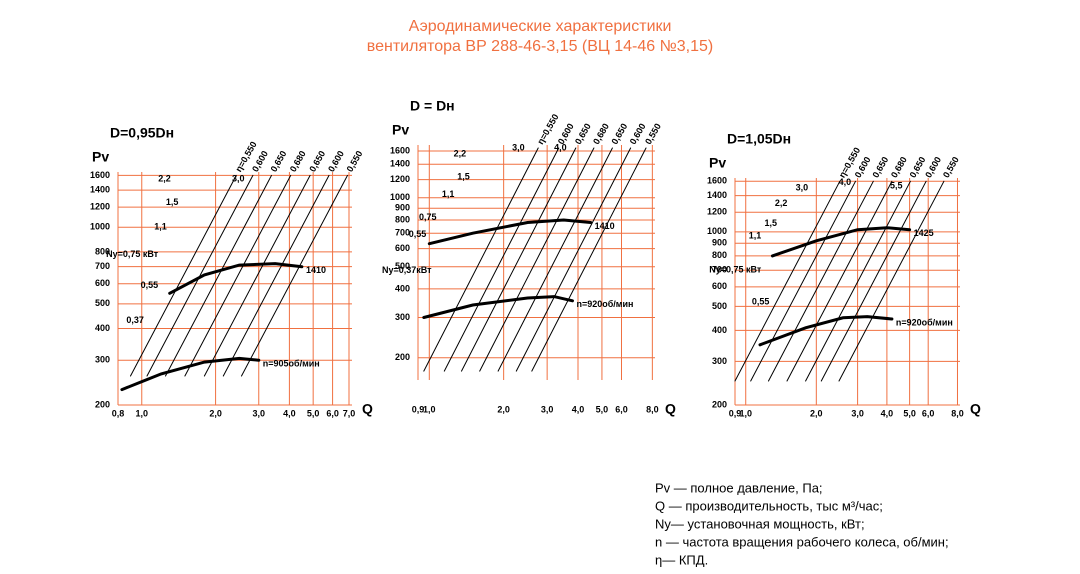 The width and height of the screenshot is (1080, 574). Describe the element at coordinates (924, 233) in the screenshot. I see `curve-label: 1425` at that location.